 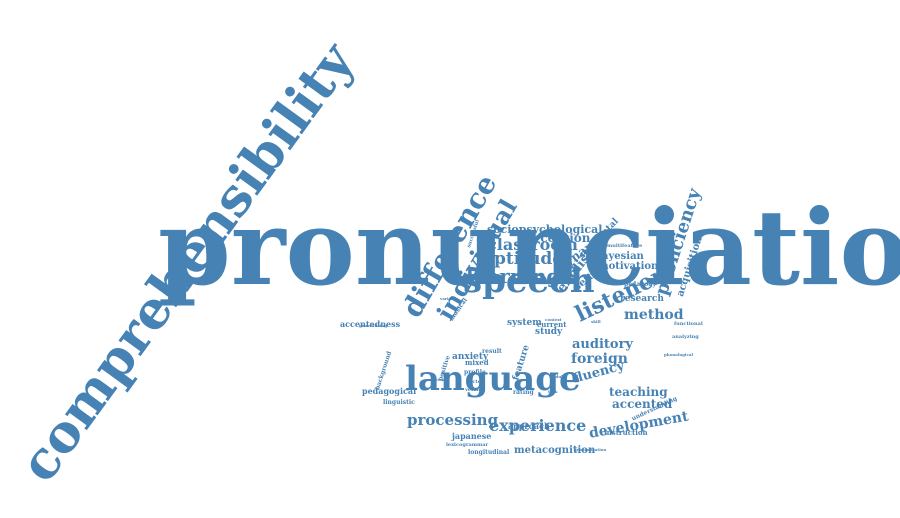 What do you see at coordinates (602, 344) in the screenshot?
I see `word-auditory: auditory` at bounding box center [602, 344].